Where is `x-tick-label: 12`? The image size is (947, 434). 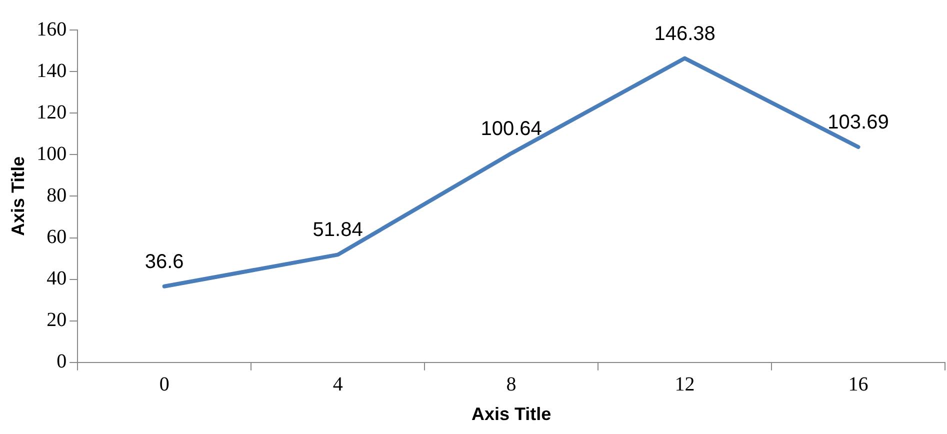
x-tick-label: 12 is located at coordinates (684, 385).